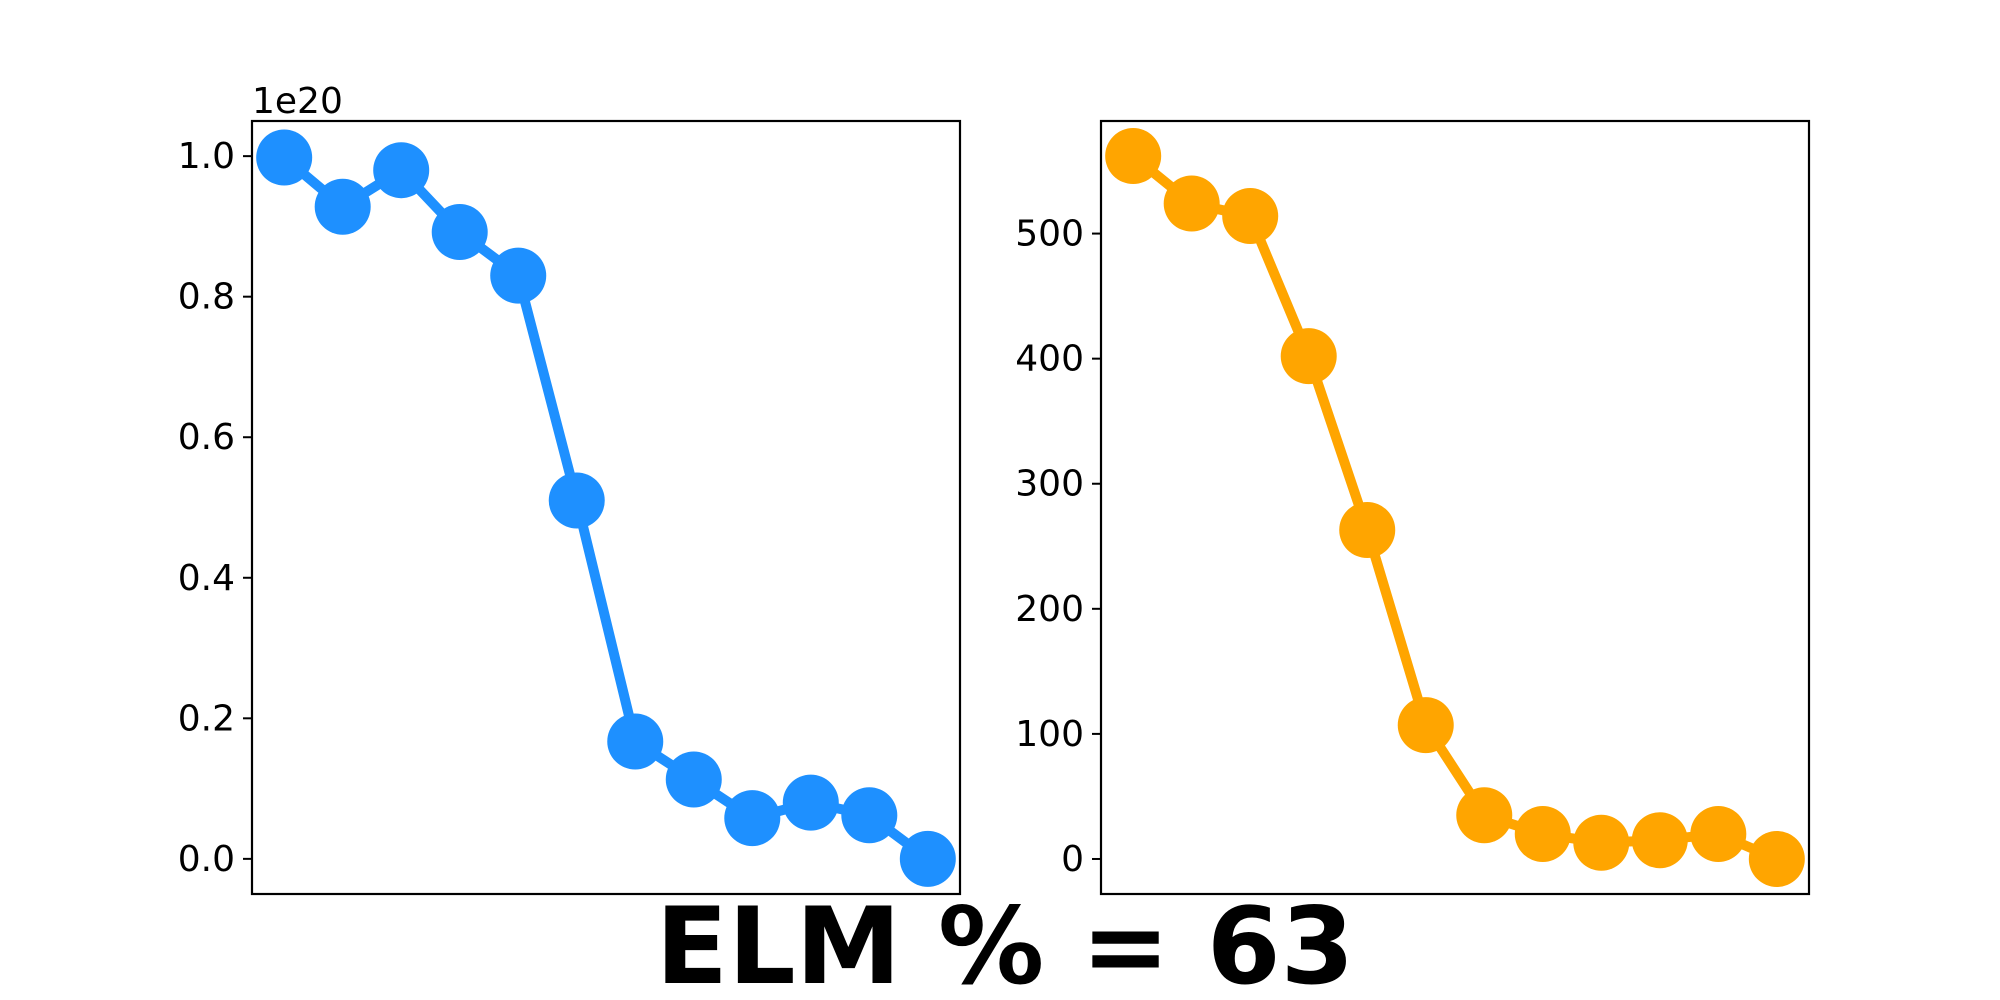 Image resolution: width=2000 pixels, height=1000 pixels. I want to click on footer-title: ELM % = 63, so click(1005, 942).